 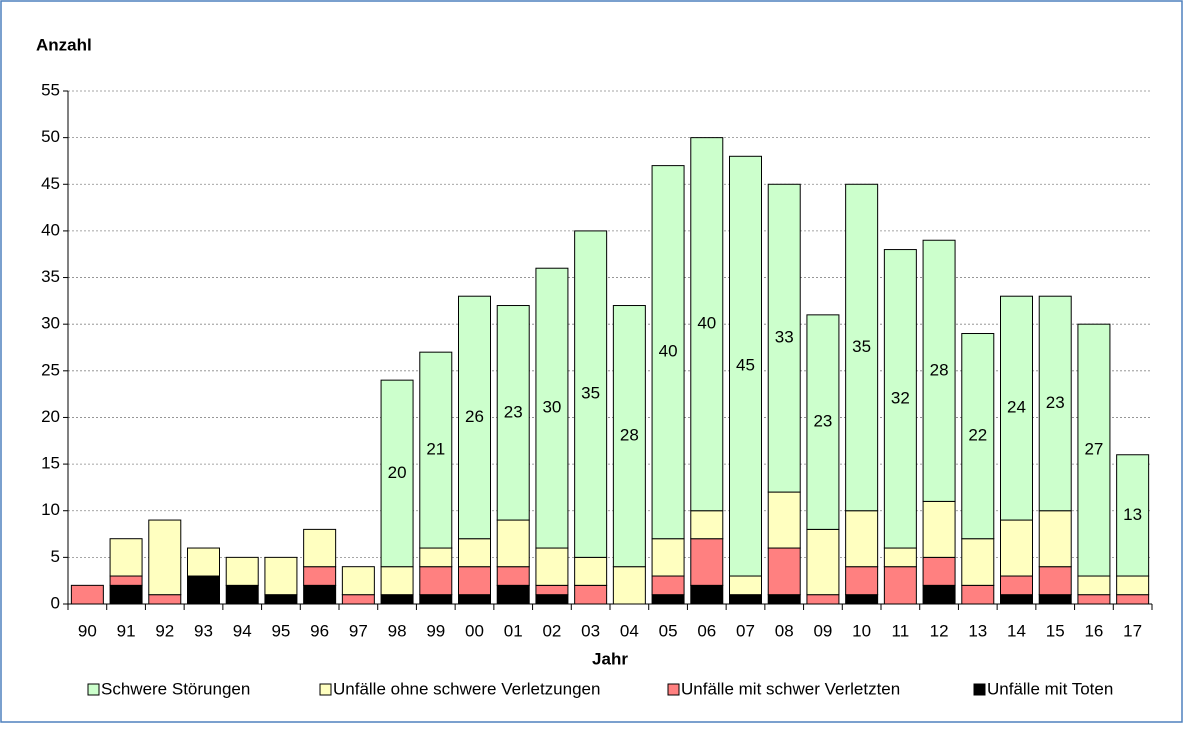 I want to click on legend-label: Unfälle ohne schwere Verletzungen, so click(x=466, y=688).